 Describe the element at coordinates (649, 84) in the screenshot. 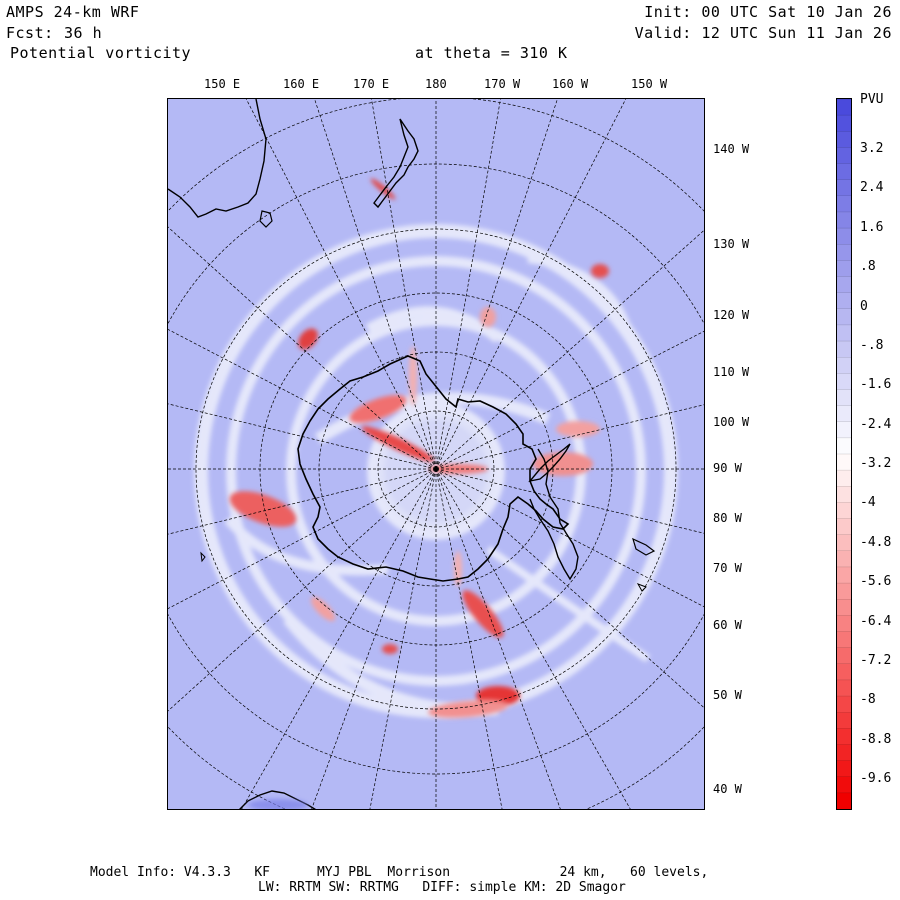

I see `lon-label: 150 W` at that location.